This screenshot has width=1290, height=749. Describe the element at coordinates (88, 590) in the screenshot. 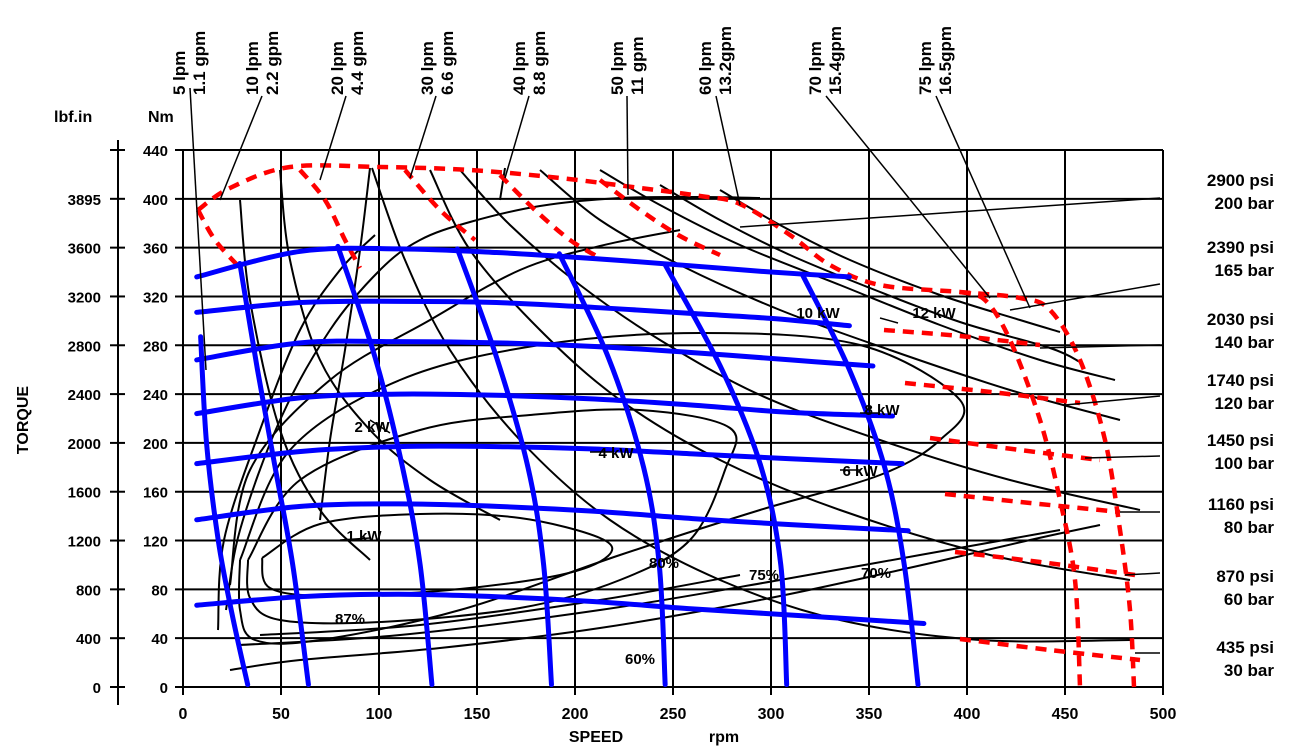

I see `lbfin-tick-label: 800` at that location.